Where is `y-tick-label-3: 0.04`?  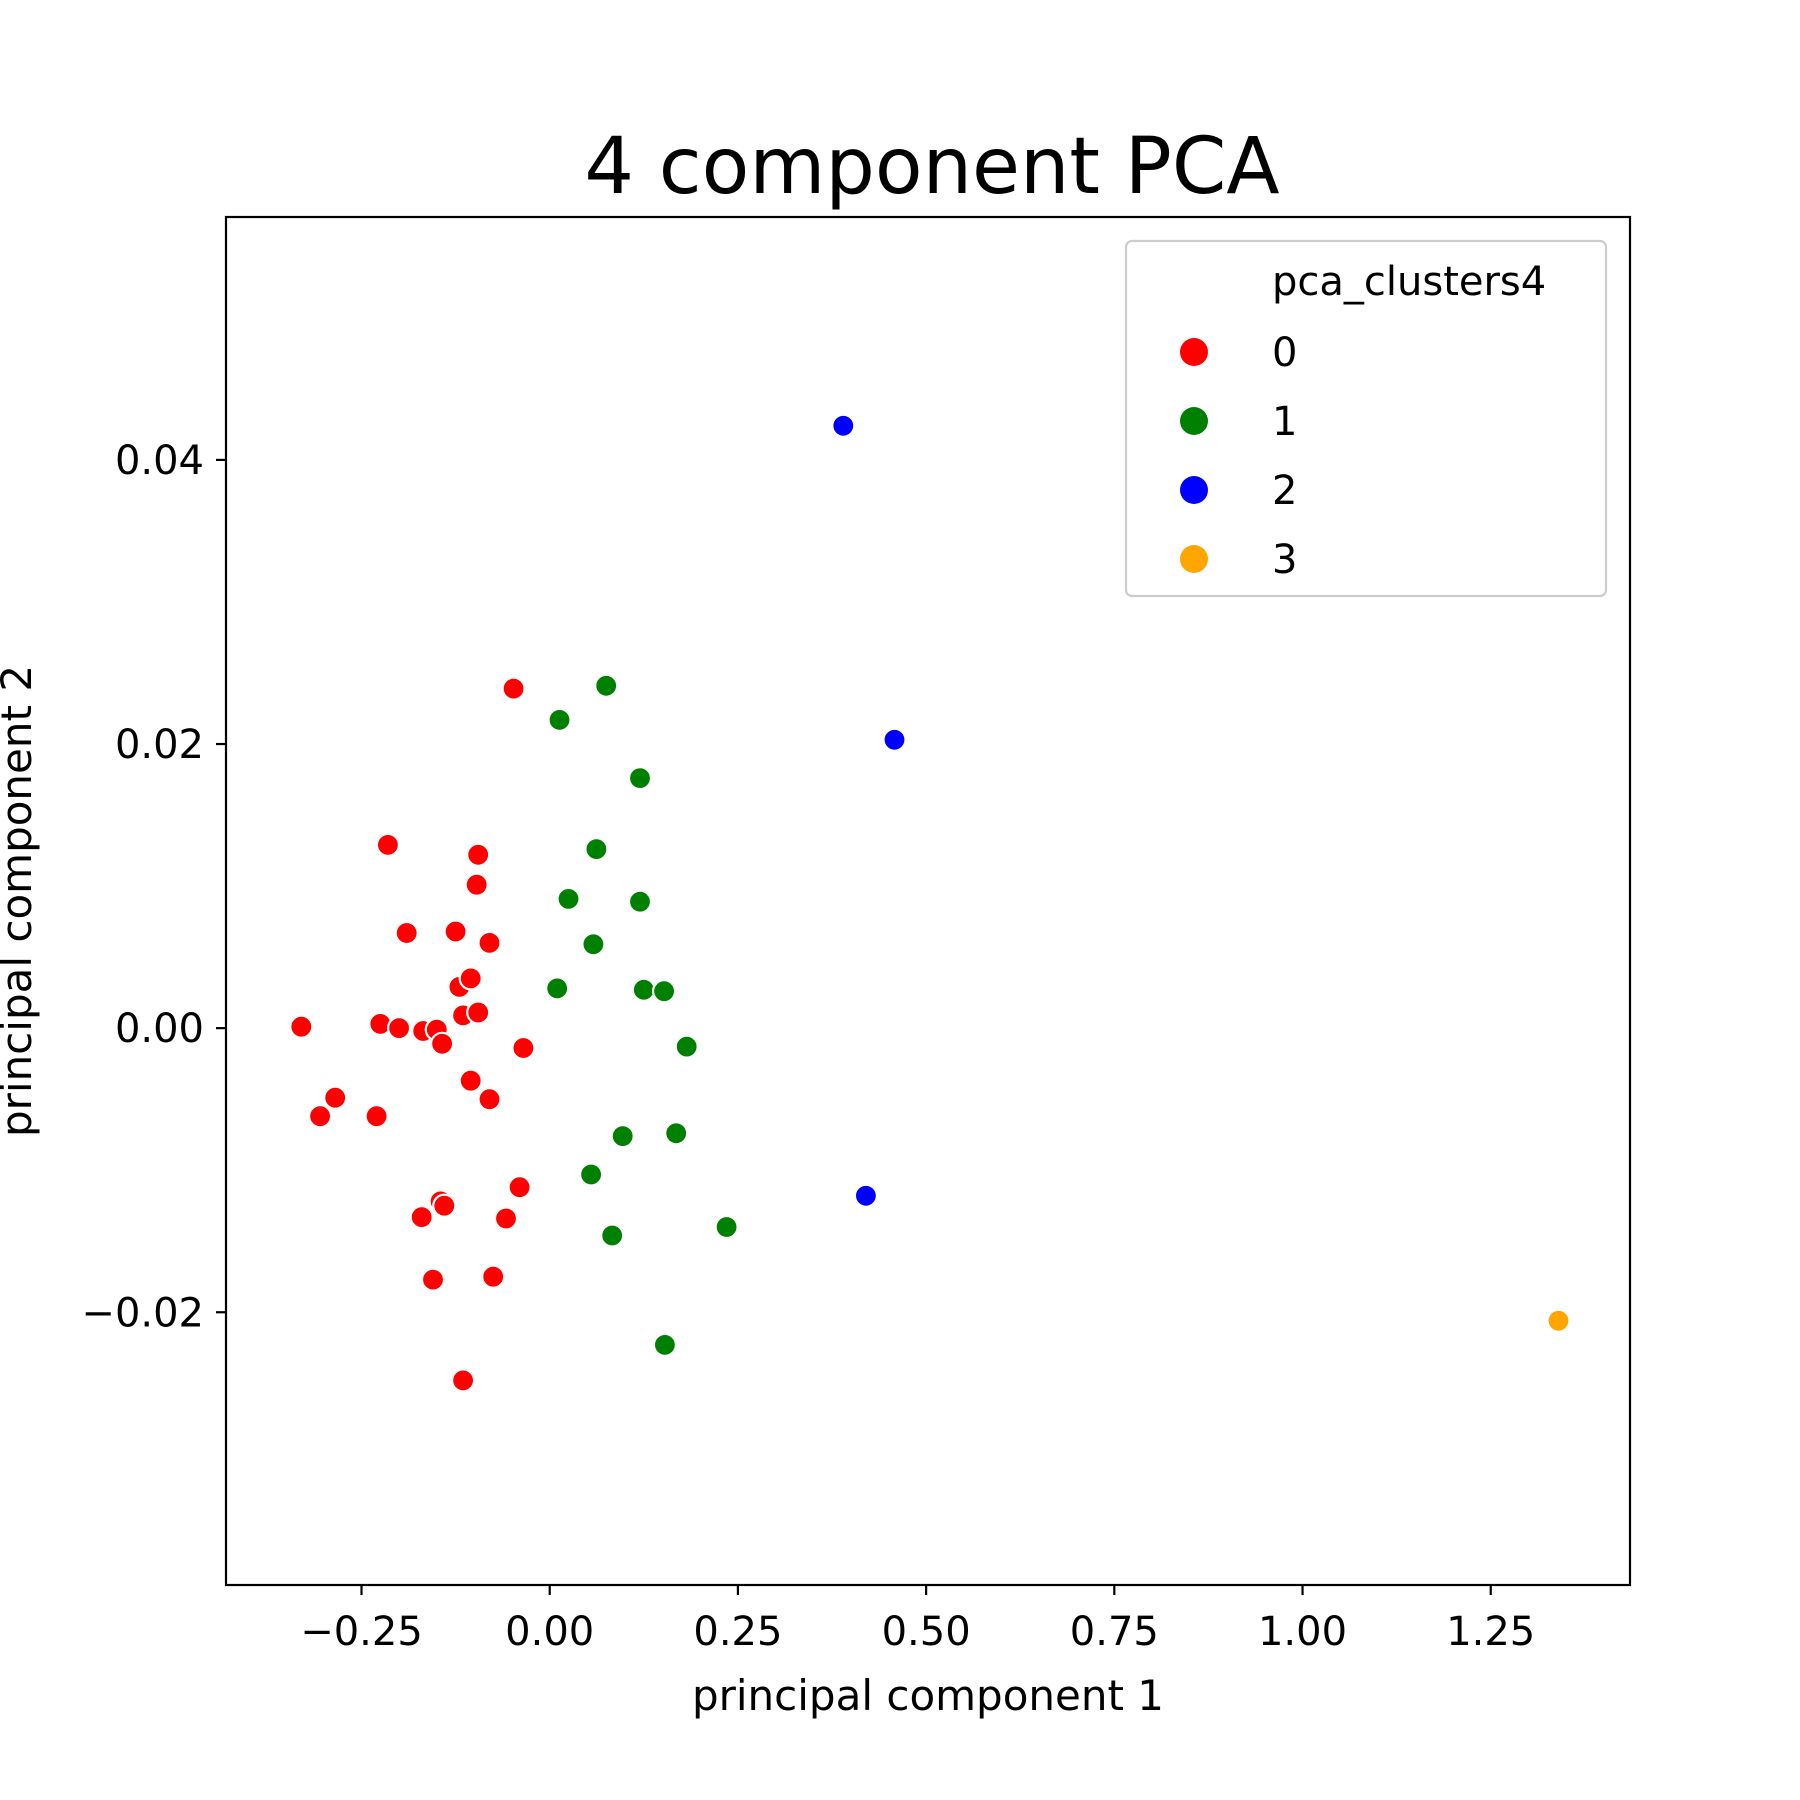 y-tick-label-3: 0.04 is located at coordinates (159, 461).